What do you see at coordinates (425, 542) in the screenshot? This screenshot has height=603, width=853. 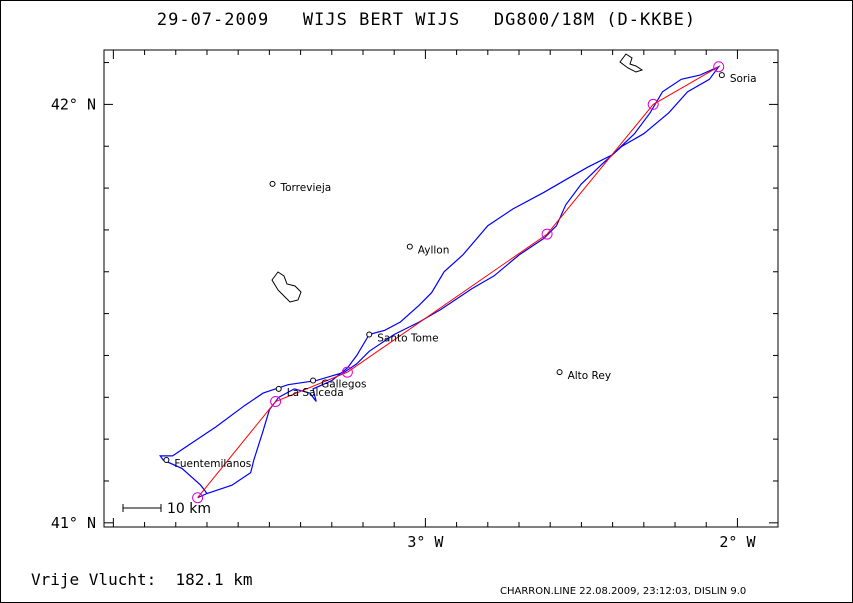 I see `x-tick-label: 3° W` at bounding box center [425, 542].